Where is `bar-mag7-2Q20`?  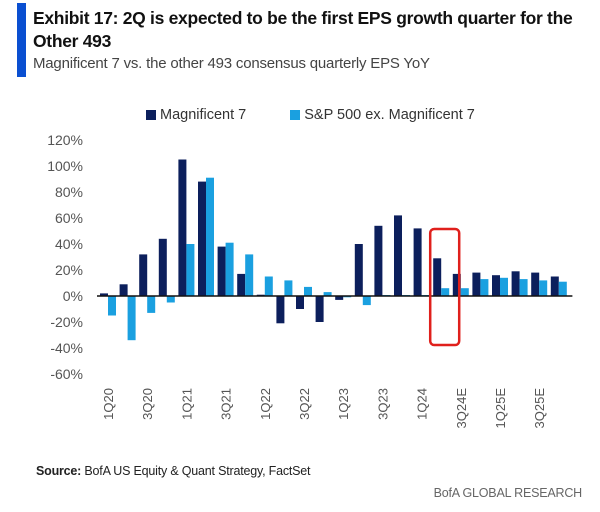
bar-mag7-2Q20 is located at coordinates (123, 290).